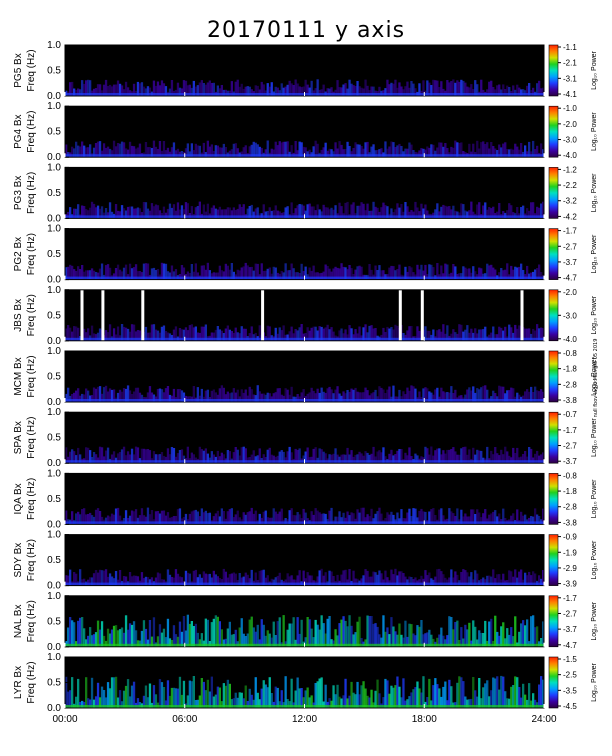 The width and height of the screenshot is (612, 756). Describe the element at coordinates (306, 30) in the screenshot. I see `chart-title: 20170111 y axis` at that location.